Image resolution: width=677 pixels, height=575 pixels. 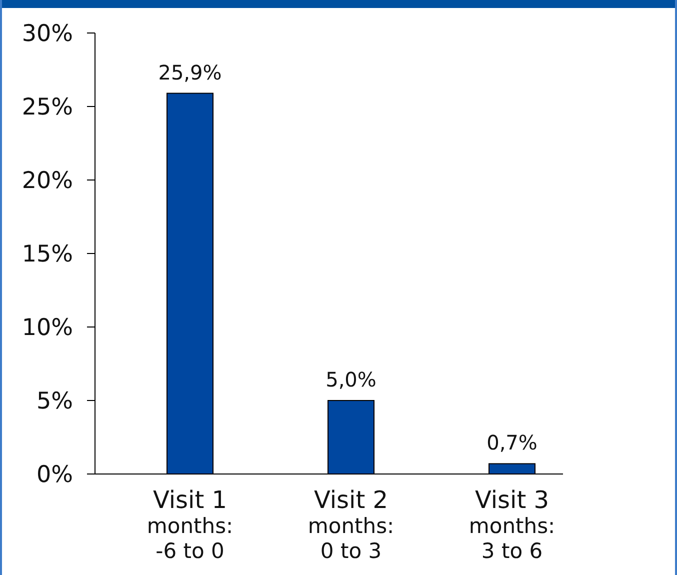 I want to click on data-label: 5,0%, so click(x=351, y=380).